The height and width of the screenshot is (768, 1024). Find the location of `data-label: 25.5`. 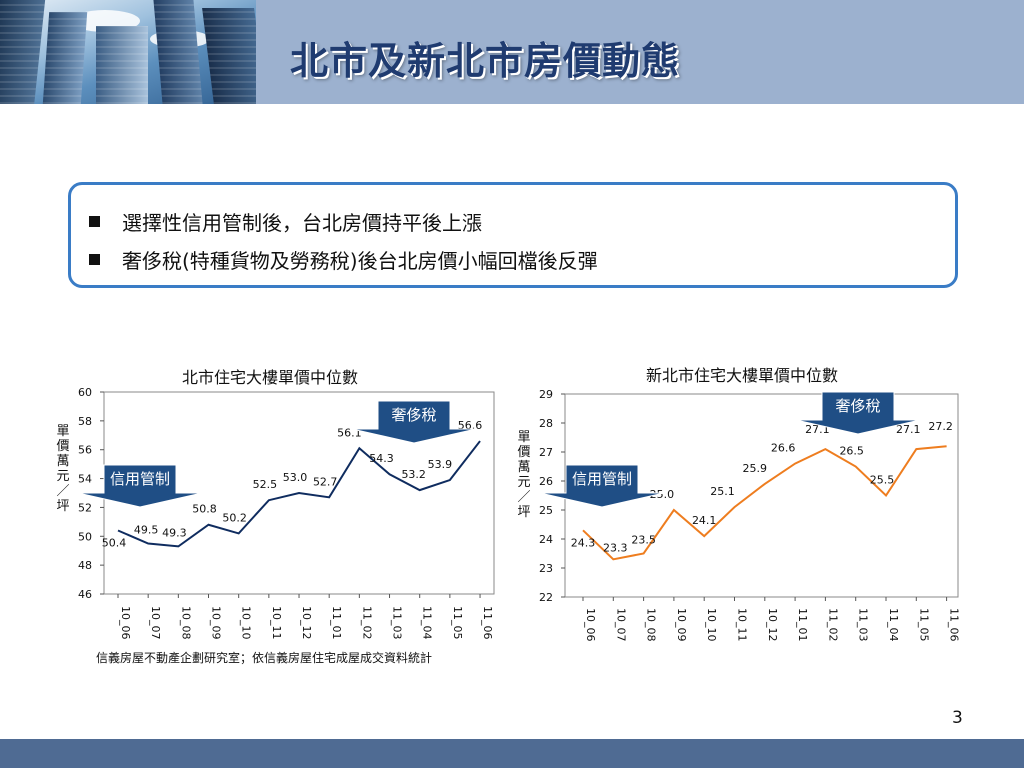

data-label: 25.5 is located at coordinates (882, 480).